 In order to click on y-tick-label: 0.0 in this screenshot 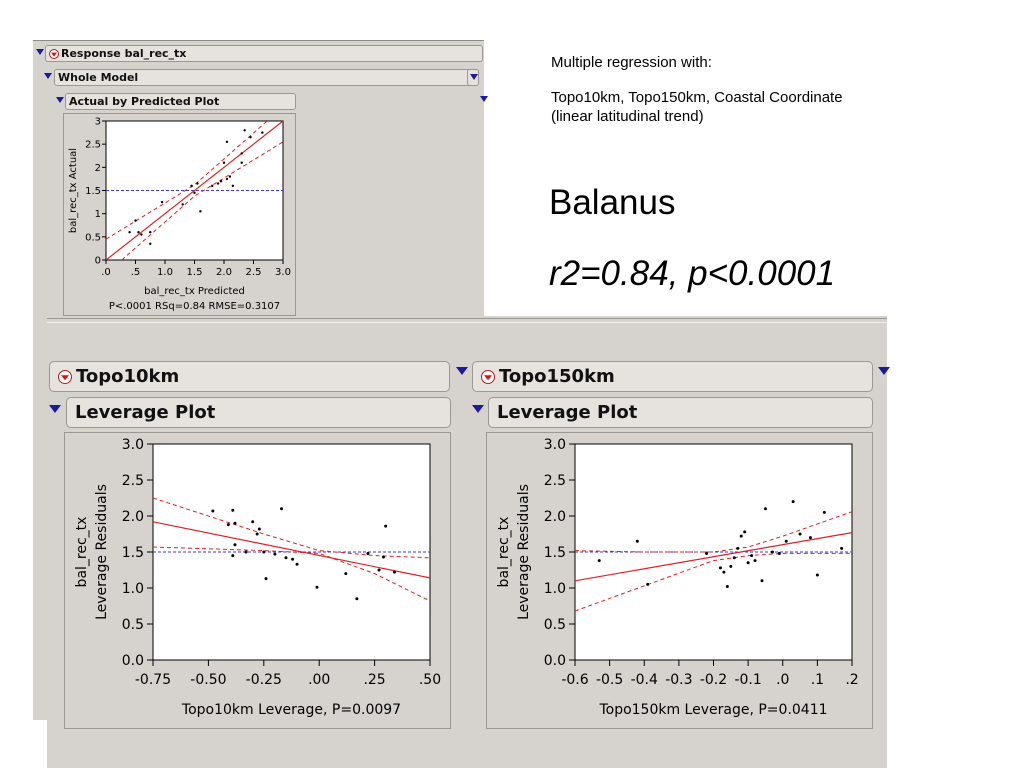, I will do `click(133, 661)`.